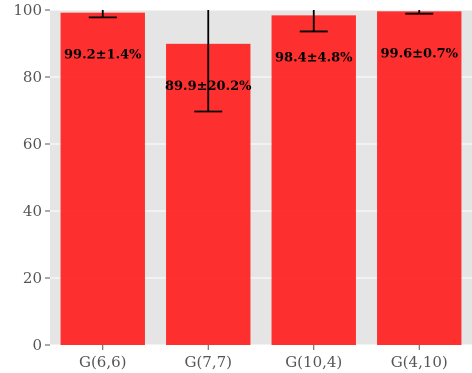 The width and height of the screenshot is (472, 373). Describe the element at coordinates (208, 362) in the screenshot. I see `x-tick-label: G(7,7)` at that location.